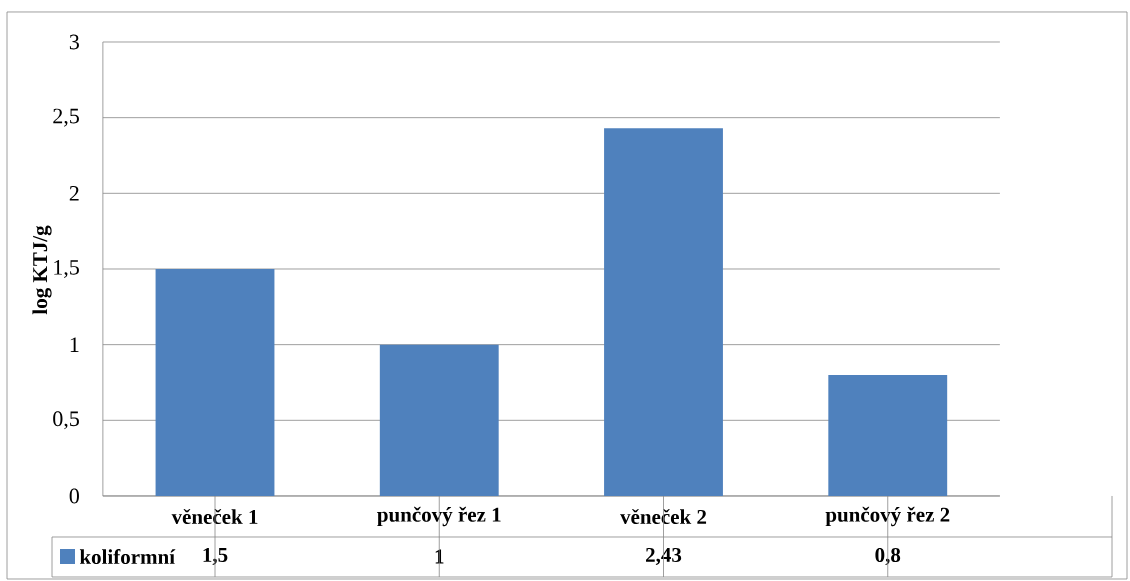  What do you see at coordinates (439, 516) in the screenshot?
I see `x-tick-label: punčový řez 1` at bounding box center [439, 516].